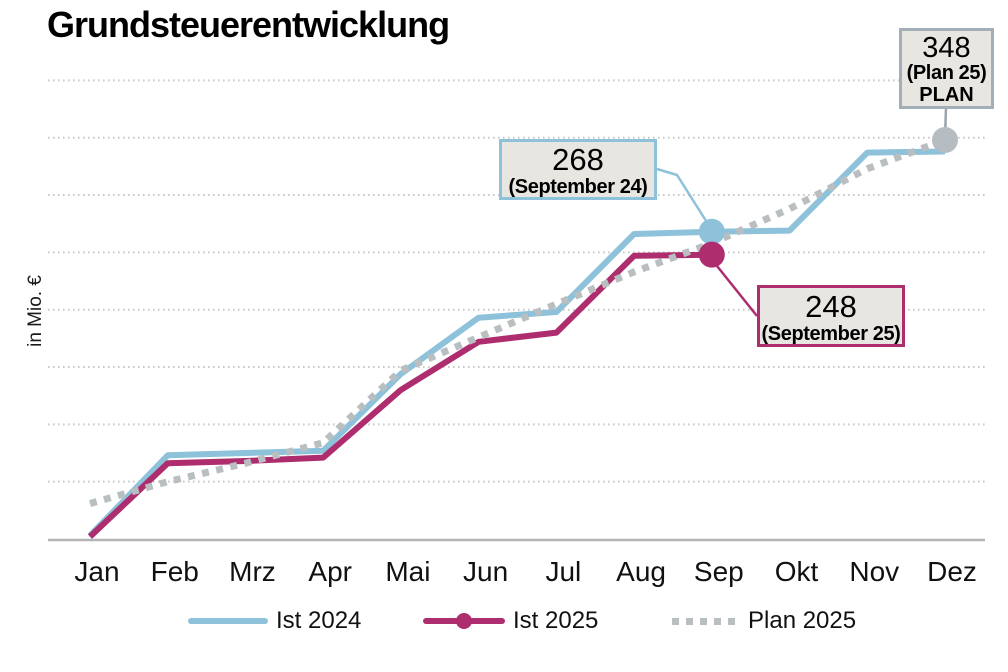 Image resolution: width=1008 pixels, height=672 pixels. I want to click on callout-september-25: 248 (September 25), so click(831, 316).